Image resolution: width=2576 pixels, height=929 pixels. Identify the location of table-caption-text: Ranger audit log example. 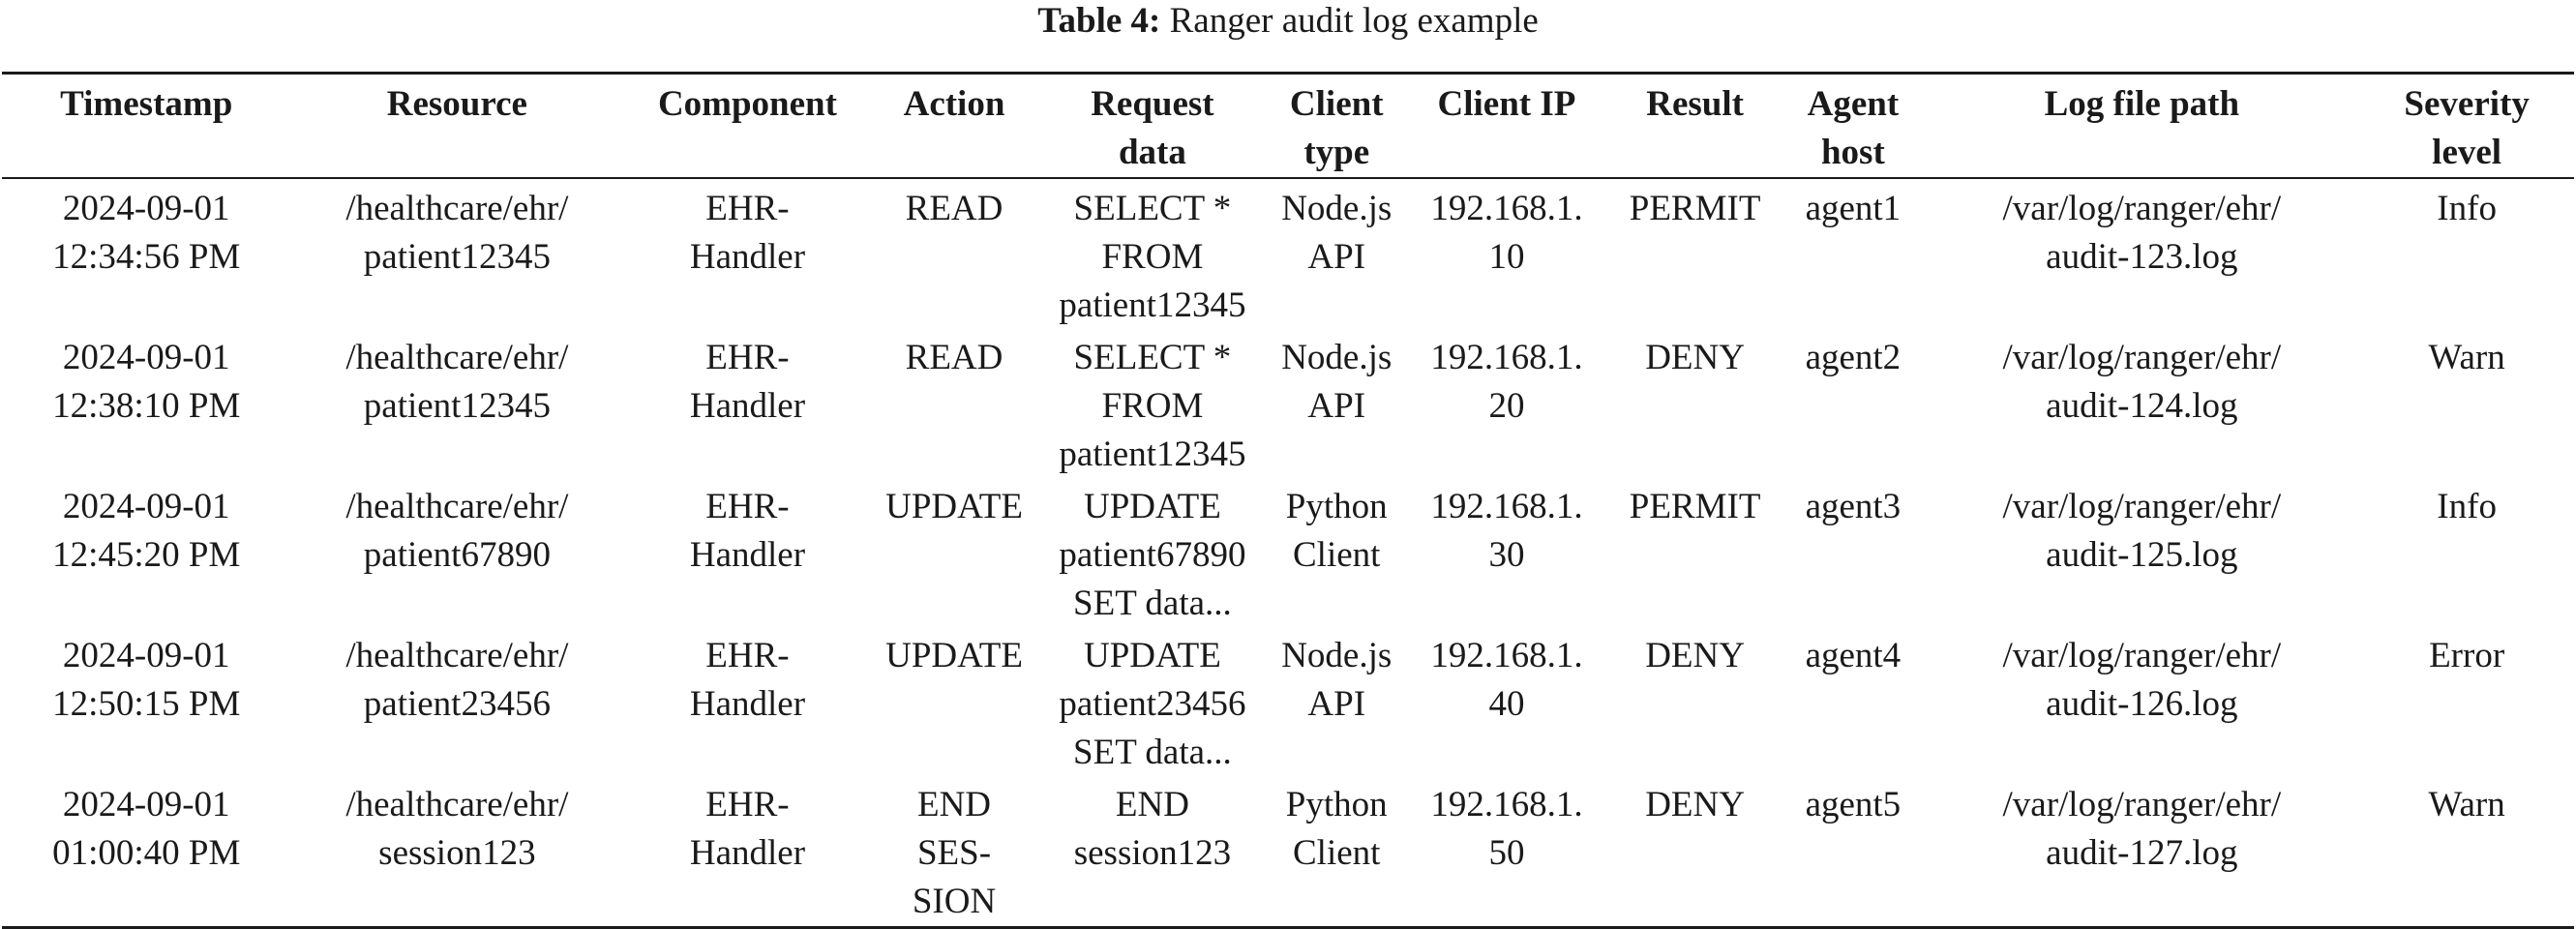
(1354, 21).